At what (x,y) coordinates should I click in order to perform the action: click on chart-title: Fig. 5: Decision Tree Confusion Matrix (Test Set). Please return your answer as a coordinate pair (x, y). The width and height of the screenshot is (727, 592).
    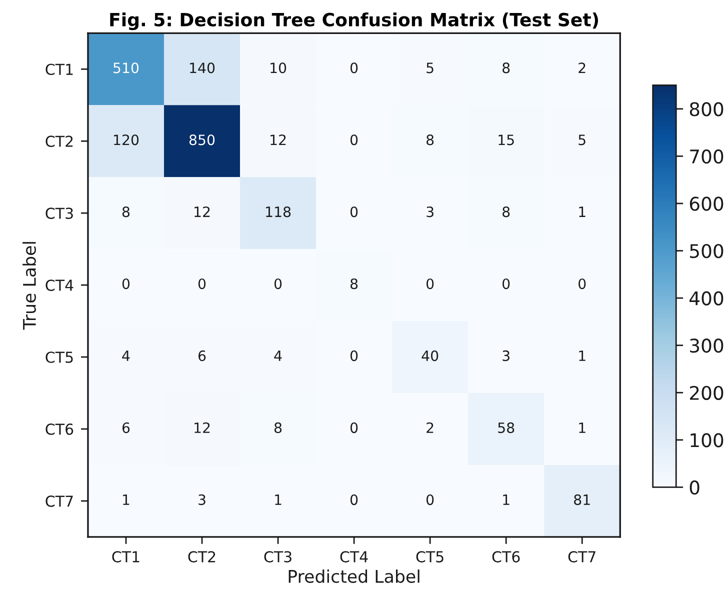
    Looking at the image, I should click on (354, 21).